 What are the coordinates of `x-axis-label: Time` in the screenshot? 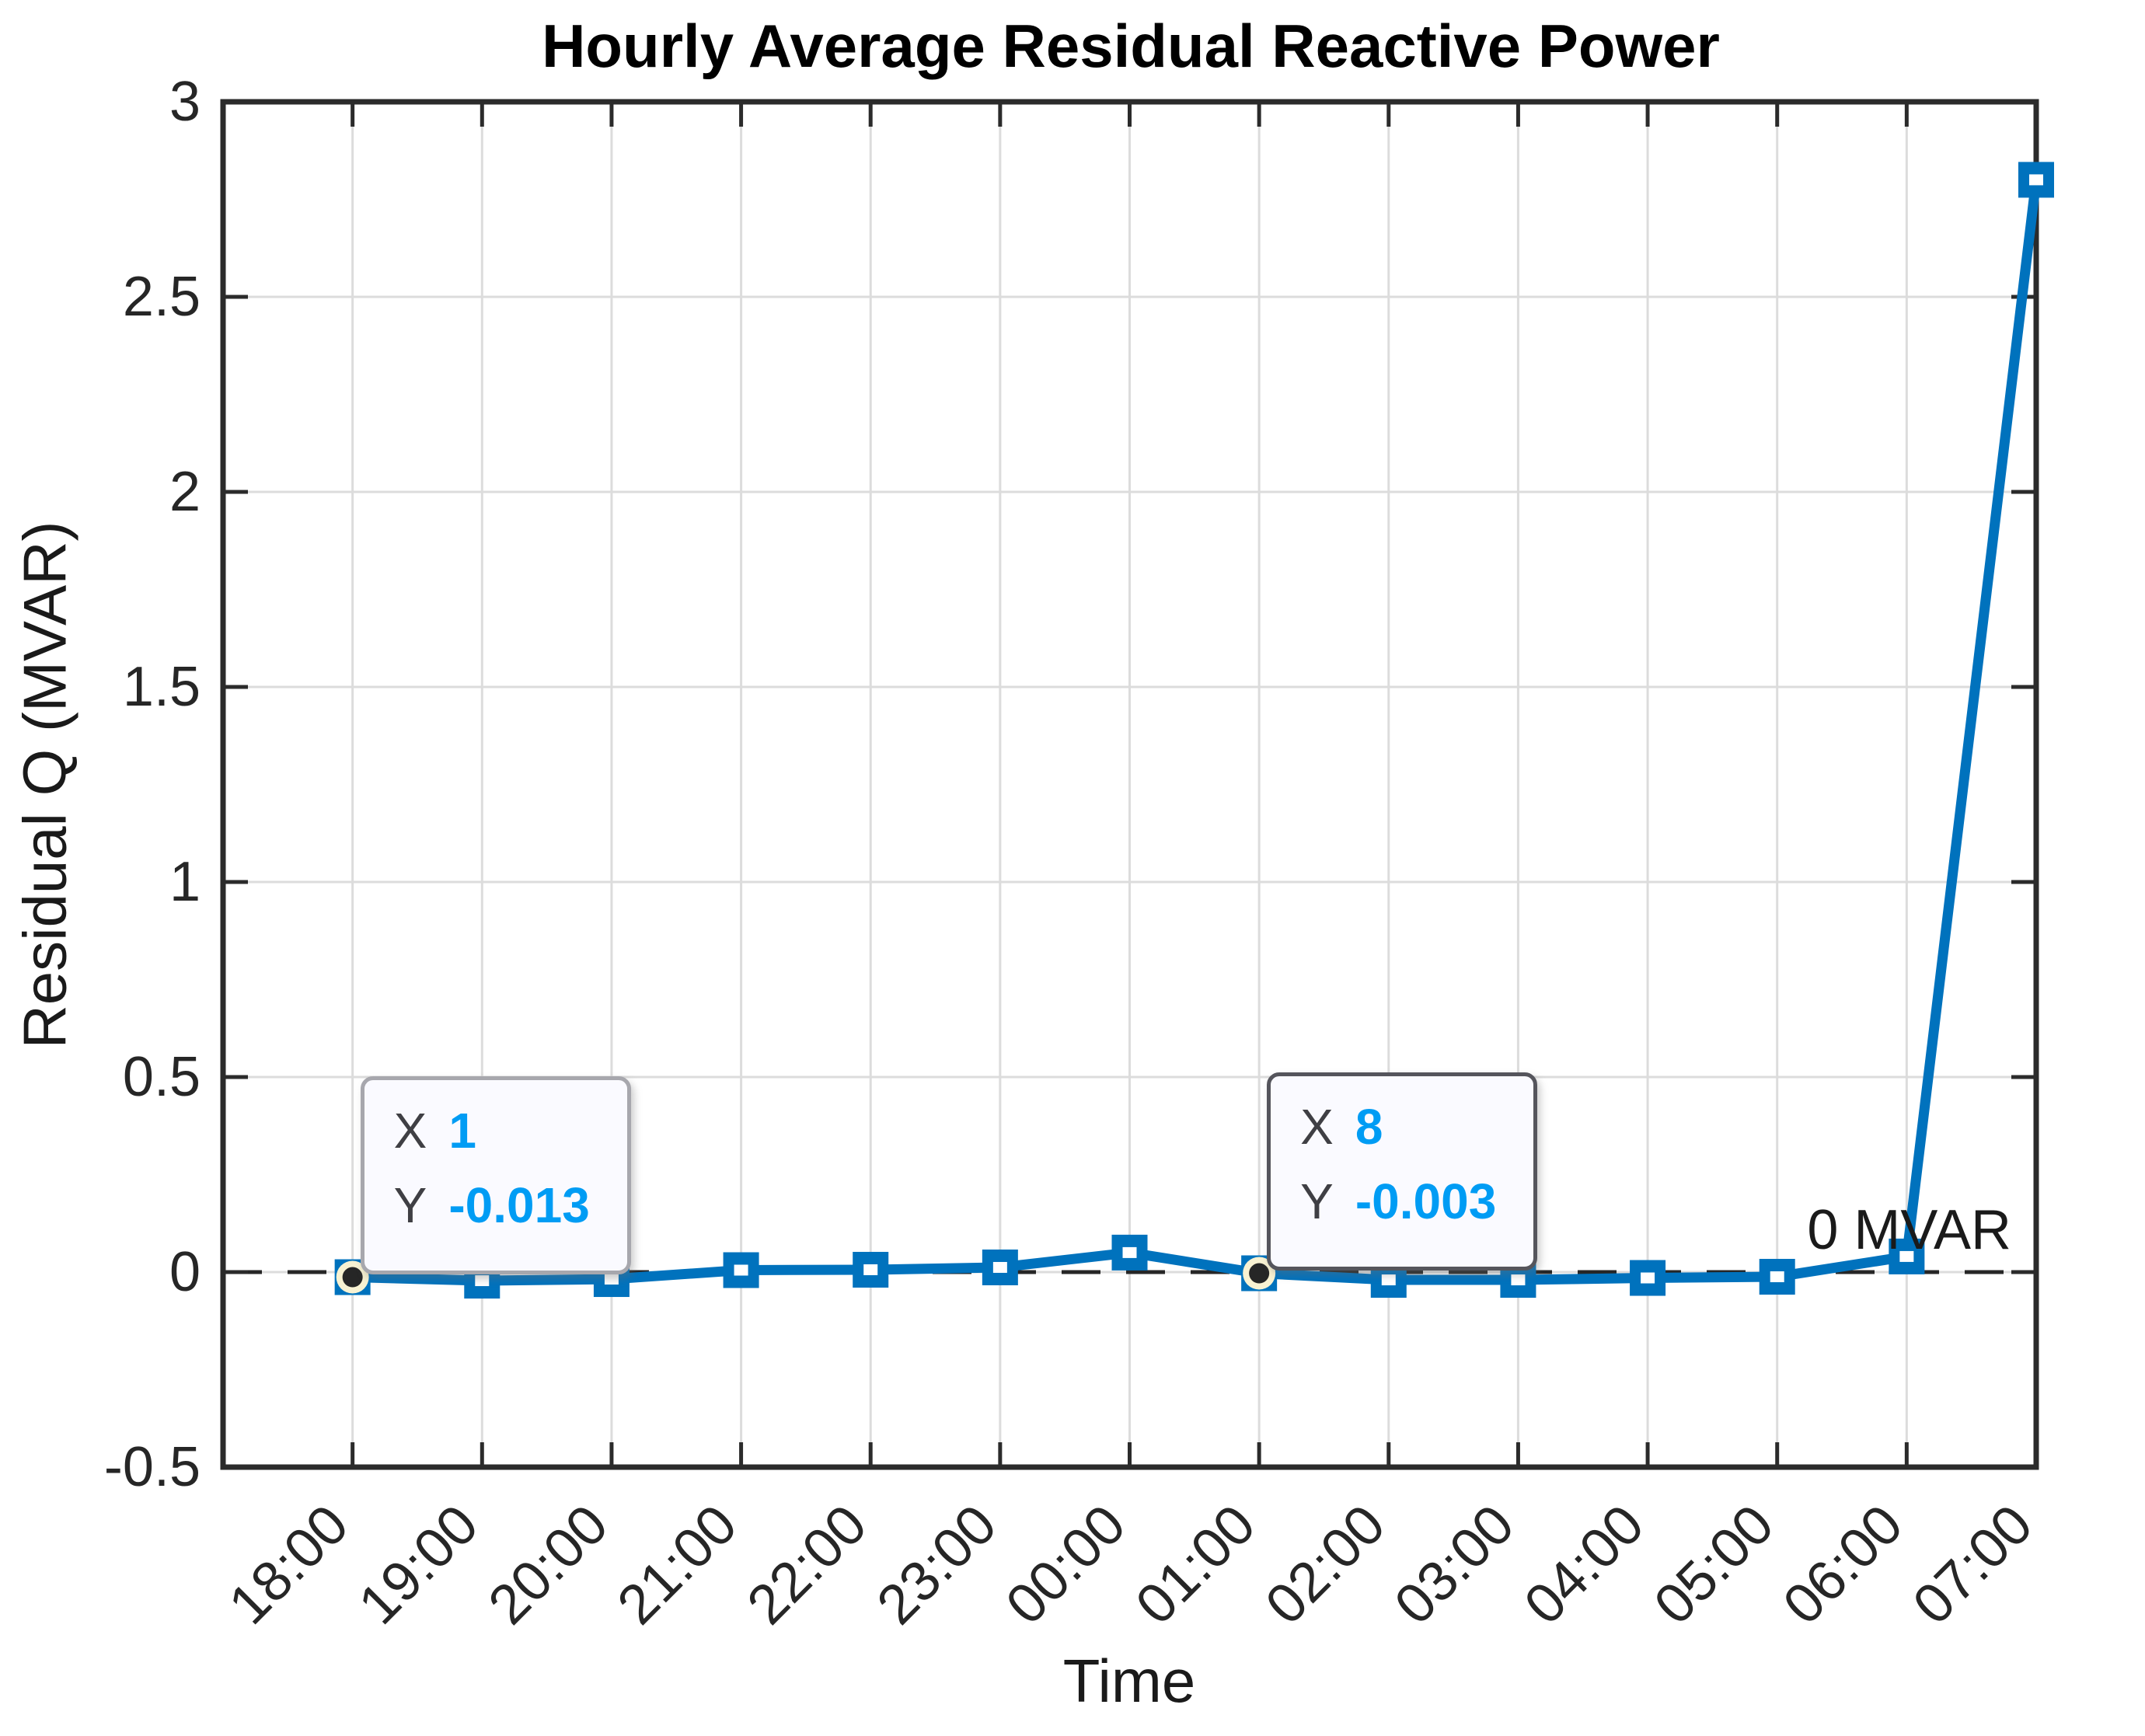 It's located at (1129, 1681).